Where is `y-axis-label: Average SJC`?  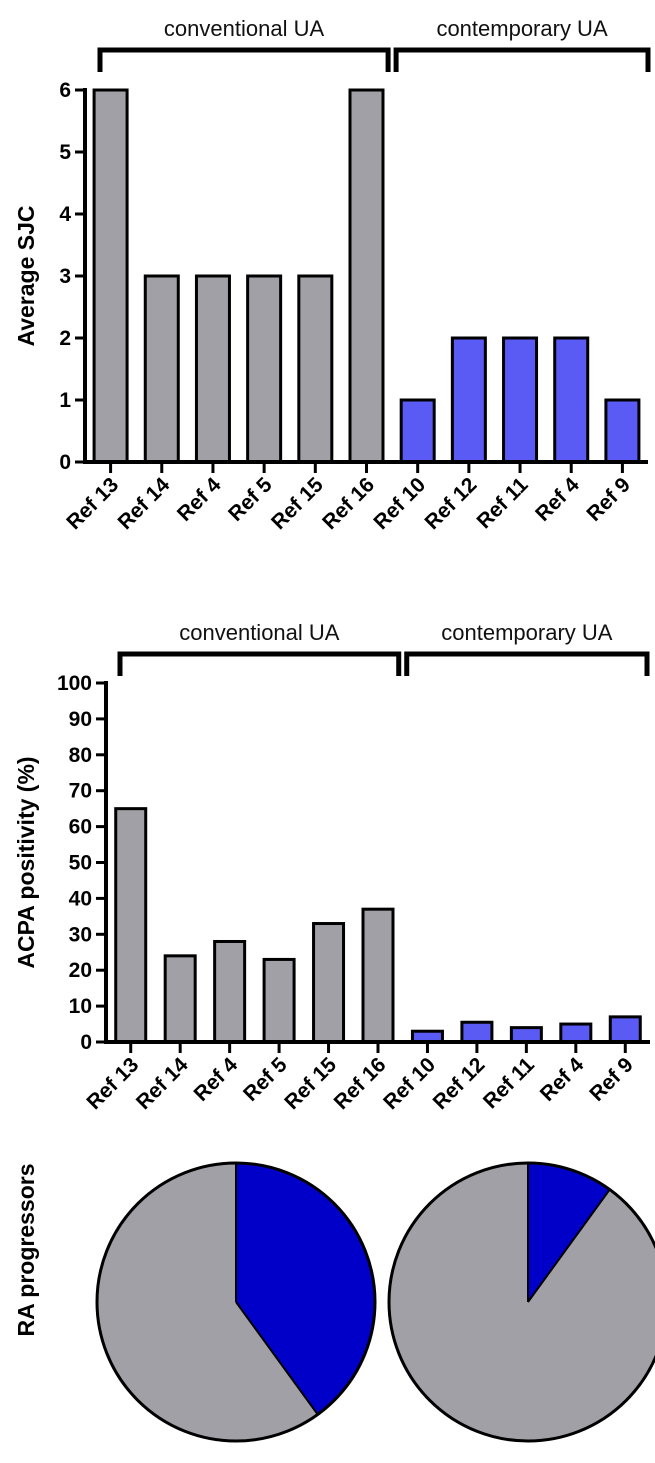
y-axis-label: Average SJC is located at coordinates (26, 275).